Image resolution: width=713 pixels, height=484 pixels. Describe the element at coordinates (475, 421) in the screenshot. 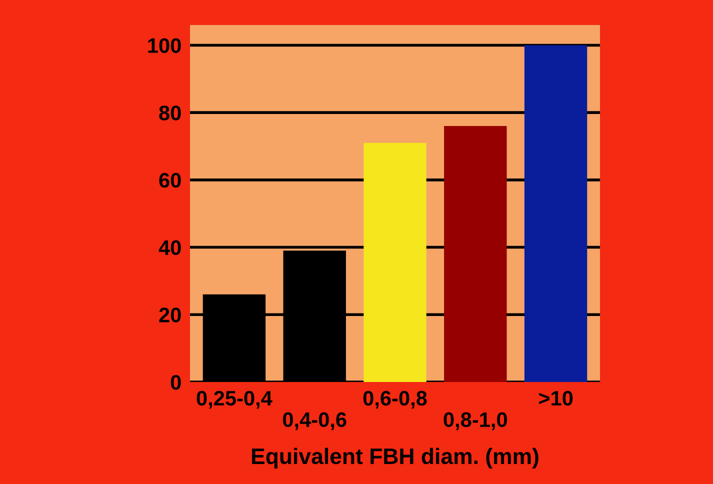

I see `x-tick-label: 0,8-1,0` at that location.